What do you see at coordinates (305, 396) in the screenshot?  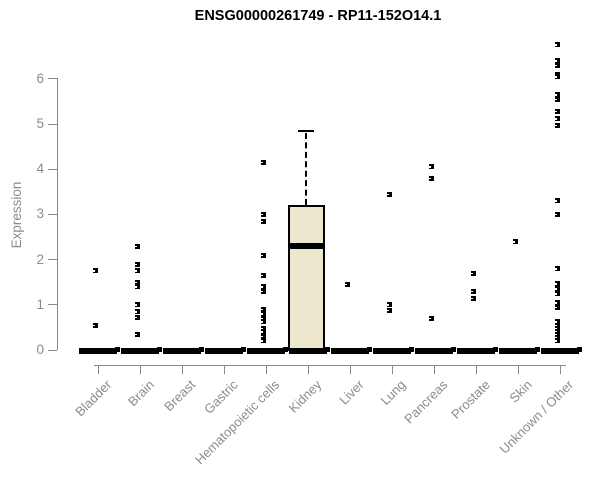 I see `category-label: Kidney` at bounding box center [305, 396].